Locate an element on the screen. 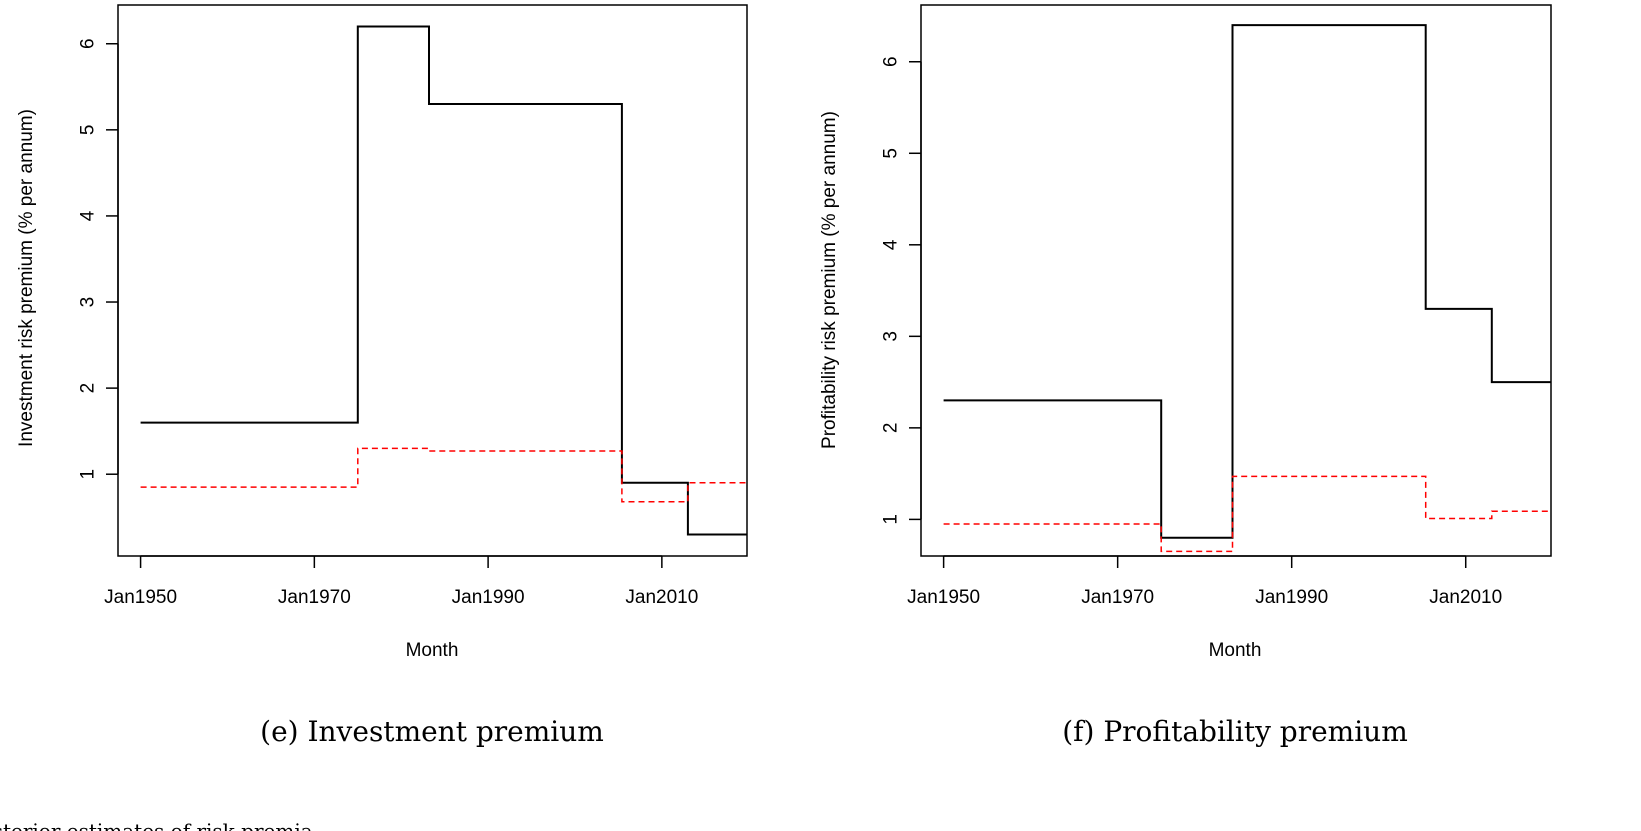  panel-caption: (f) Profitability premium is located at coordinates (1235, 731).